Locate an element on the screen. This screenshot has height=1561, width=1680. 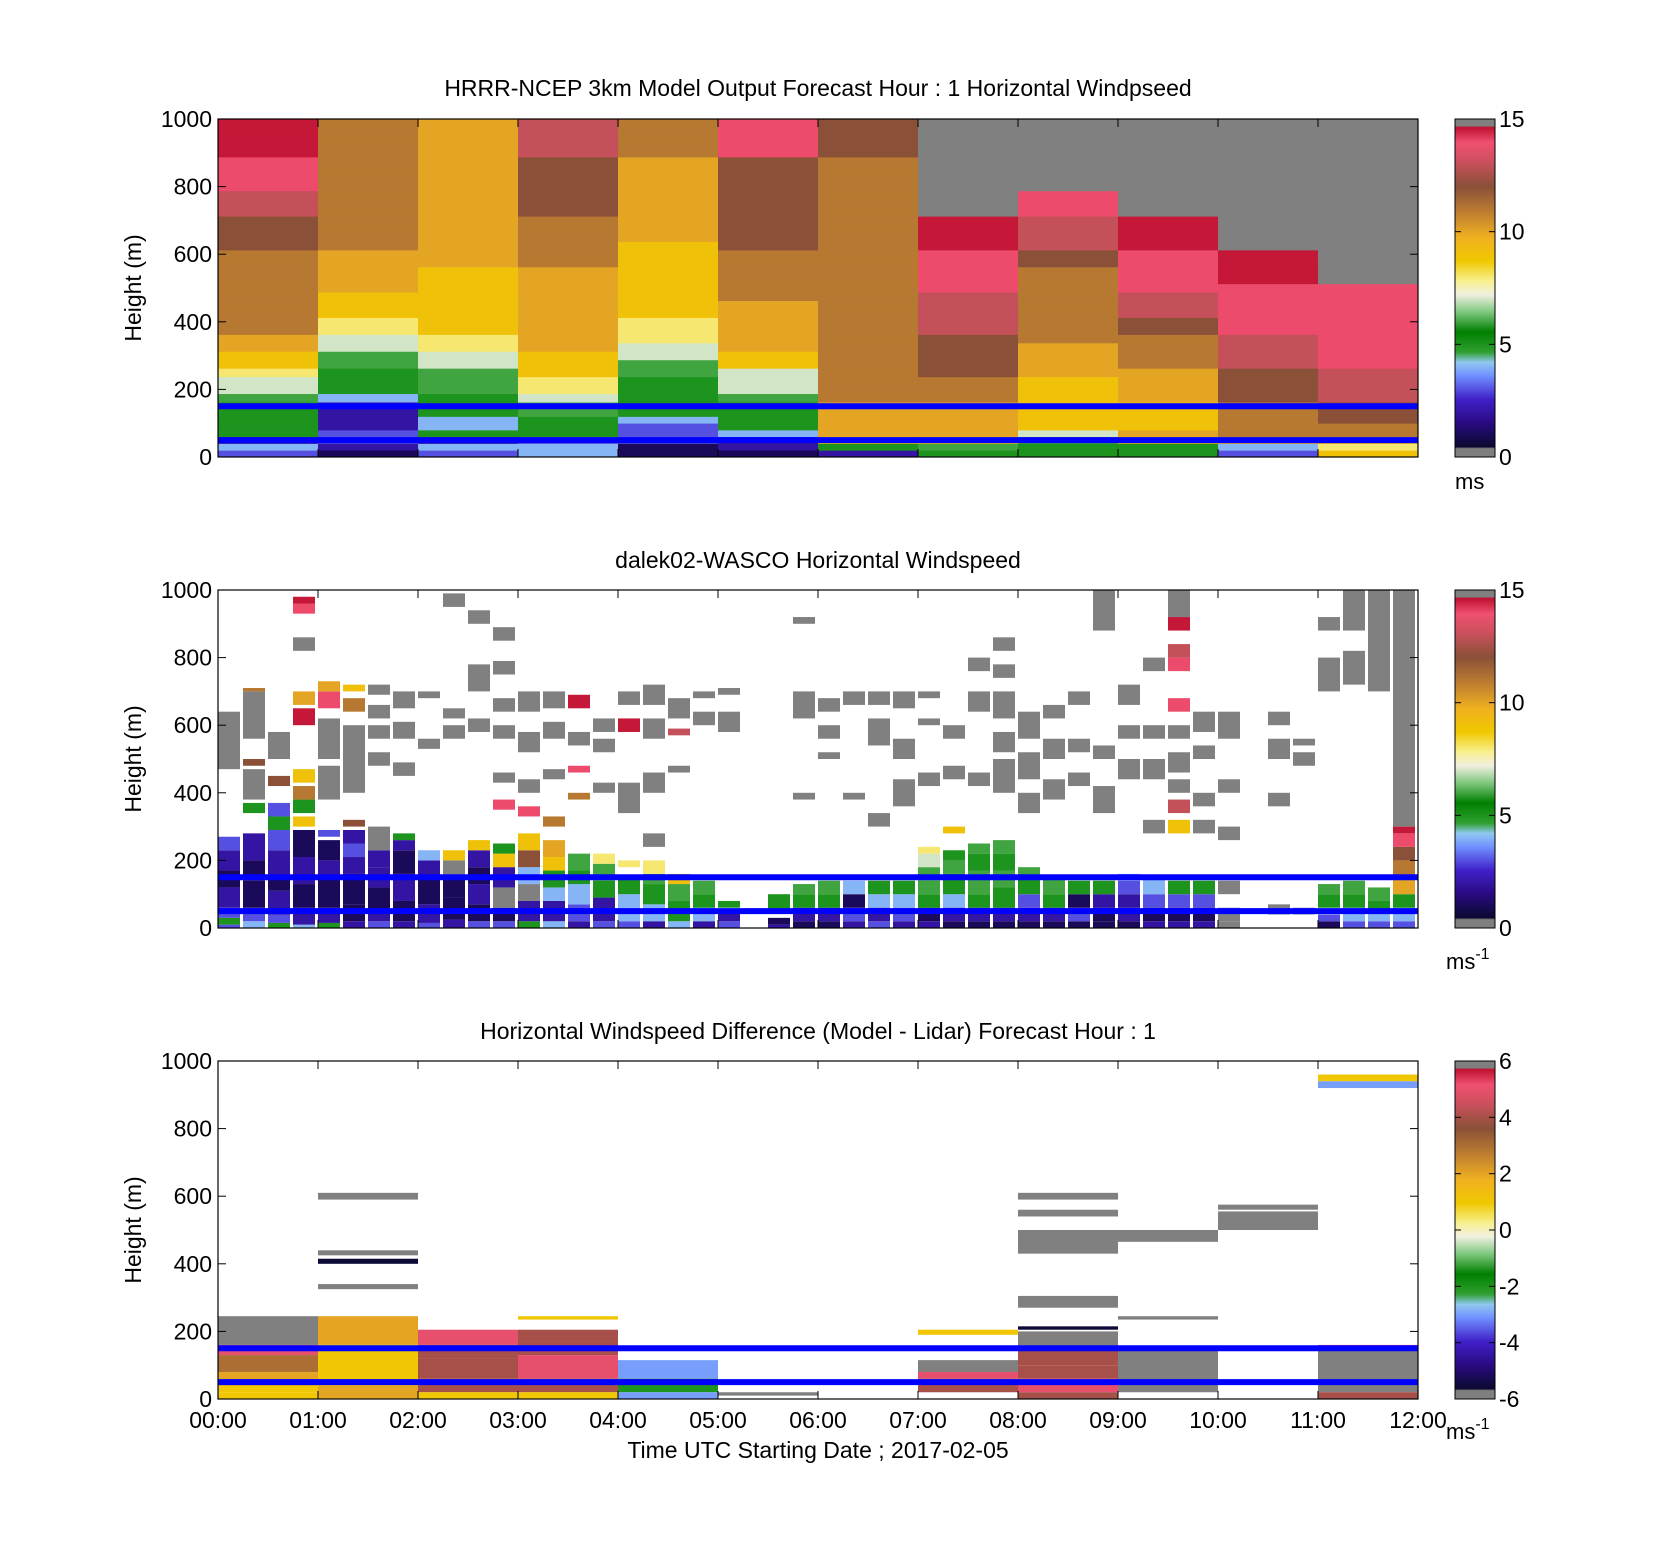
y-tick-label: 800 is located at coordinates (193, 1129).